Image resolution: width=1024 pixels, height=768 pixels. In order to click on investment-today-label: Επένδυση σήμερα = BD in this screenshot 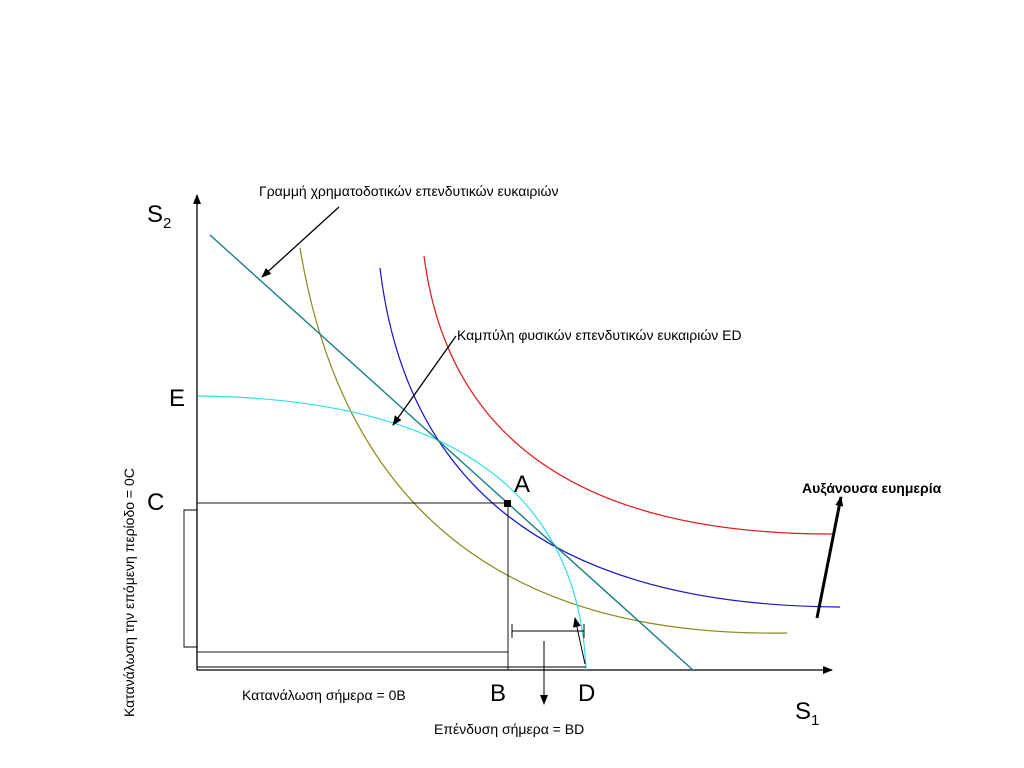, I will do `click(509, 729)`.